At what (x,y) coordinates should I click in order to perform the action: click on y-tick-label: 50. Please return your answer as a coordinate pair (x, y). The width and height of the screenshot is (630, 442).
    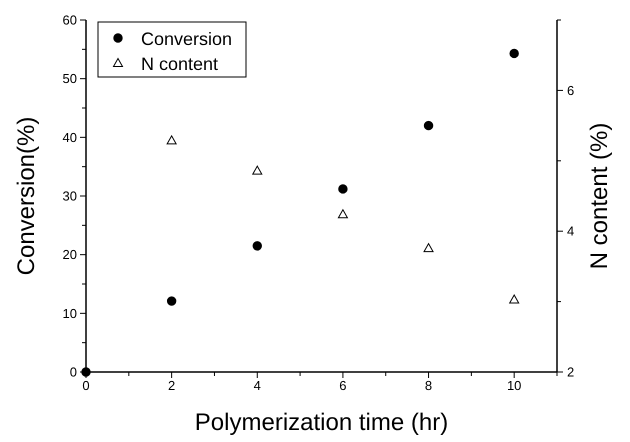
    Looking at the image, I should click on (69, 78).